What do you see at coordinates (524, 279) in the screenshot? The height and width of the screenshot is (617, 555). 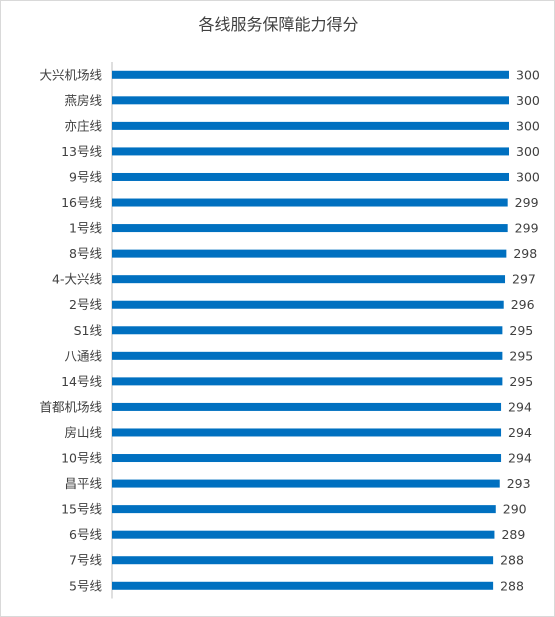 I see `value-label-8: 297` at bounding box center [524, 279].